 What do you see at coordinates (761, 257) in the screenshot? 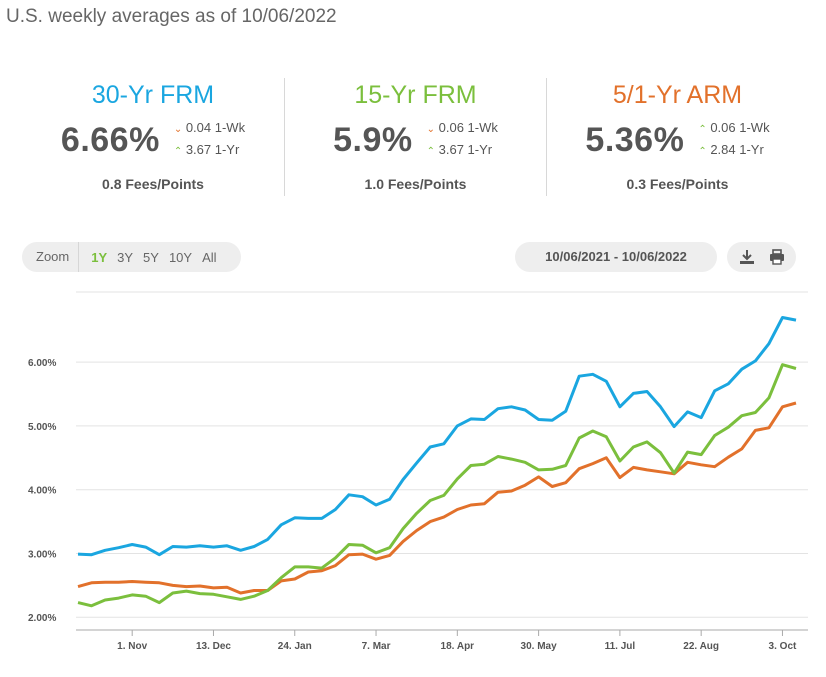
I see `chart-tools` at bounding box center [761, 257].